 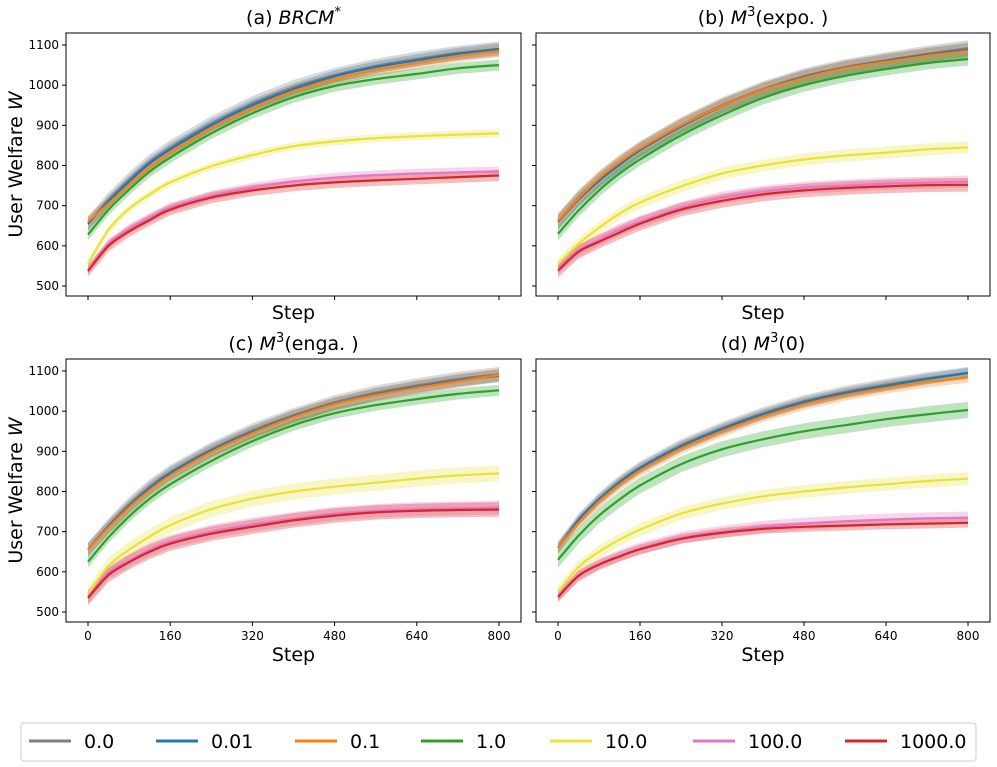 I want to click on y-tick-label: 1100, so click(x=43, y=45).